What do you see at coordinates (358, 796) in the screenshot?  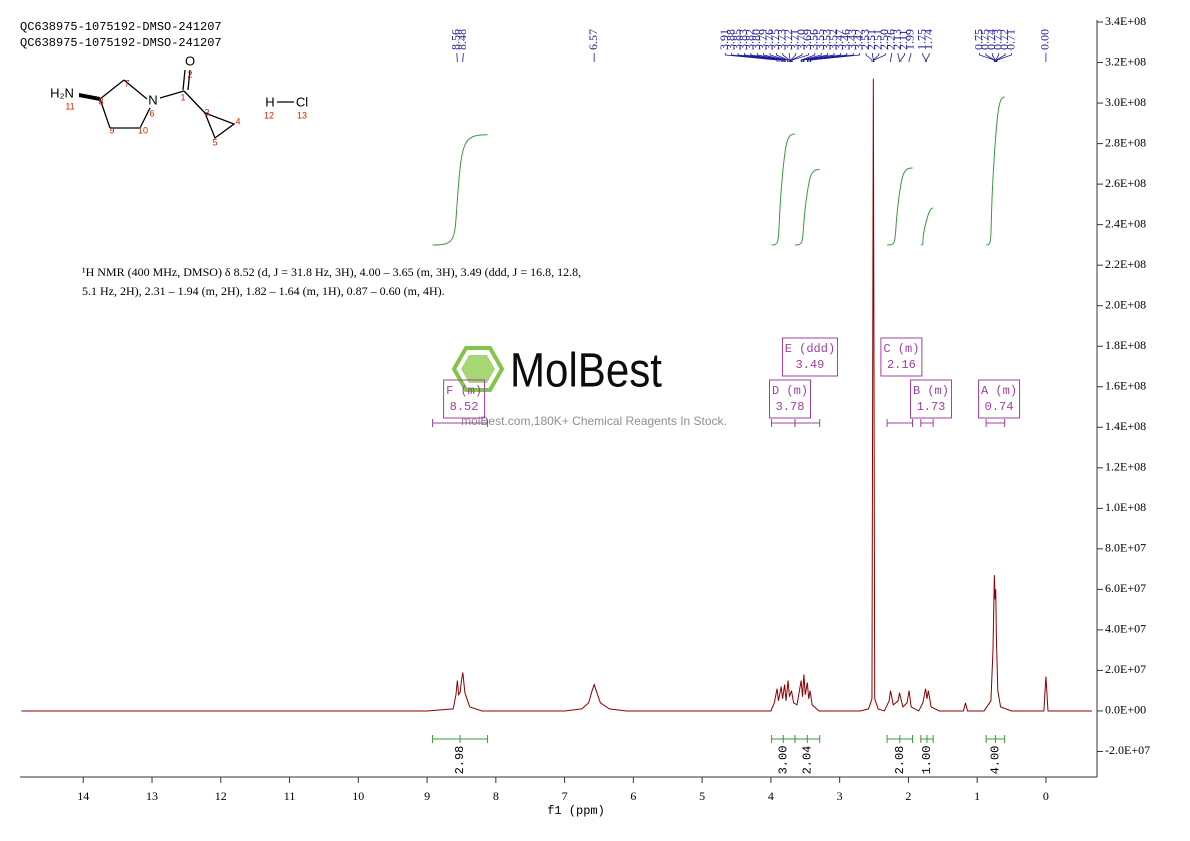 I see `x-tick-label: 10` at bounding box center [358, 796].